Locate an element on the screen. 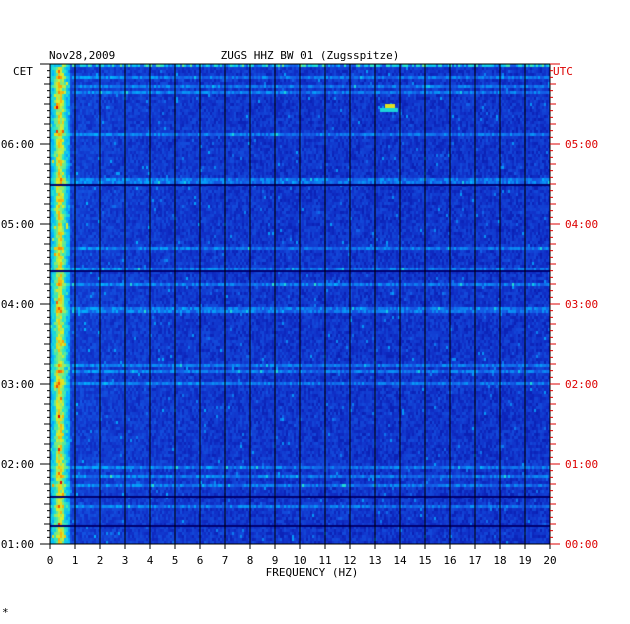 This screenshot has width=630, height=624. left-time-label: 04:00 is located at coordinates (17, 304).